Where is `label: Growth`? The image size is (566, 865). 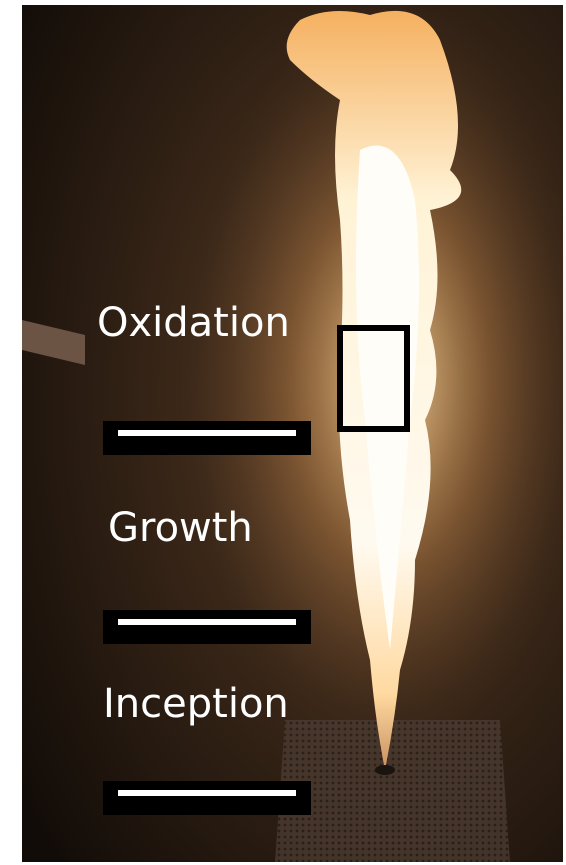
label: Growth is located at coordinates (180, 528).